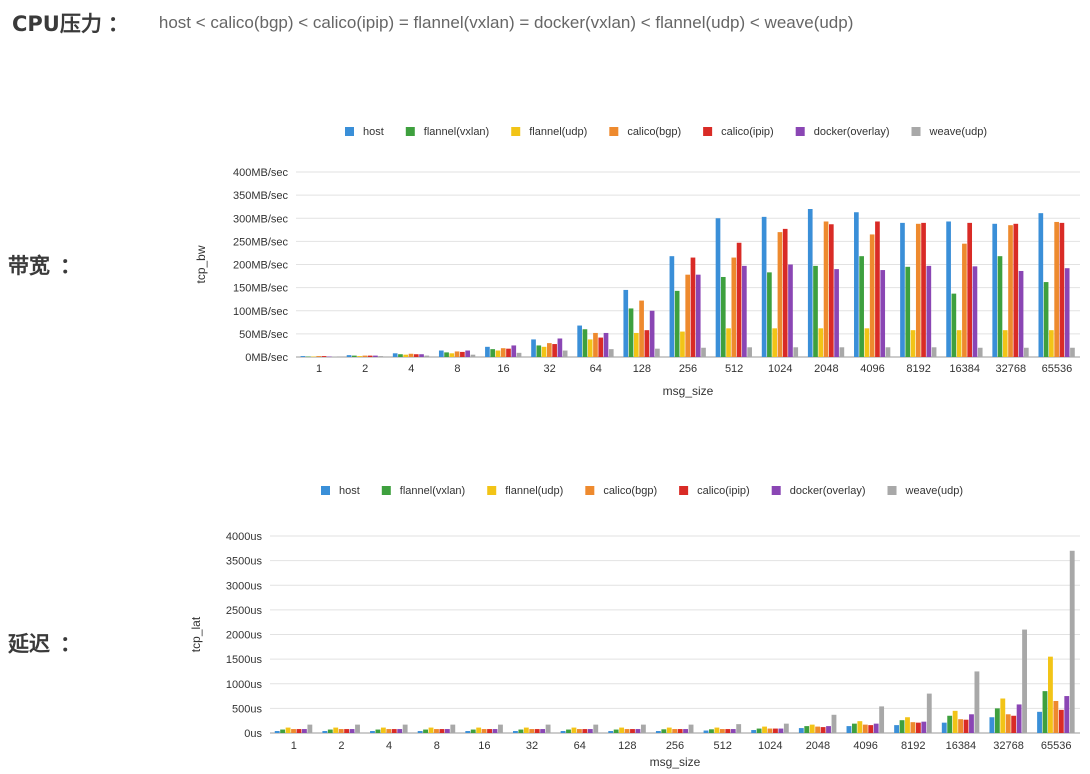 Image resolution: width=1090 pixels, height=774 pixels. Describe the element at coordinates (558, 132) in the screenshot. I see `bandwidth-legend-label-flannel-udp: flannel(udp)` at that location.